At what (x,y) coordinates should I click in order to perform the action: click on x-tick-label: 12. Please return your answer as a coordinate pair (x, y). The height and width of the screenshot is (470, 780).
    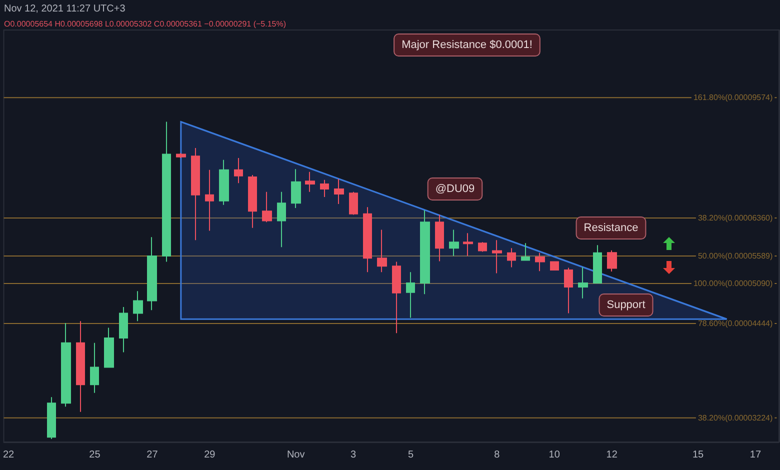
    Looking at the image, I should click on (612, 455).